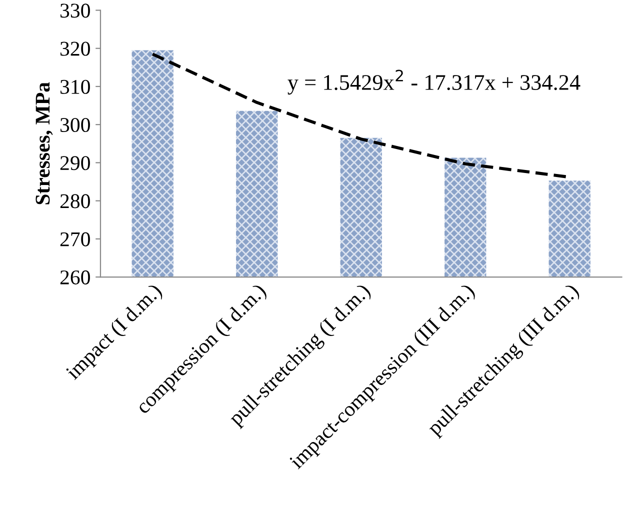  Describe the element at coordinates (75, 87) in the screenshot. I see `y-tick-label: 310` at that location.